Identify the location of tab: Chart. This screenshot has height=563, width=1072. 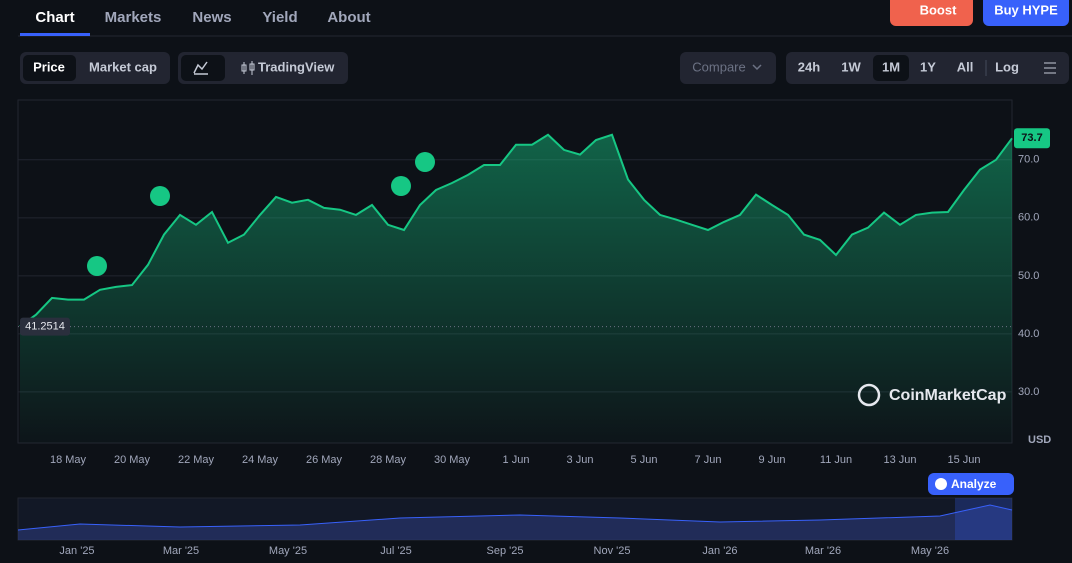
(54, 17).